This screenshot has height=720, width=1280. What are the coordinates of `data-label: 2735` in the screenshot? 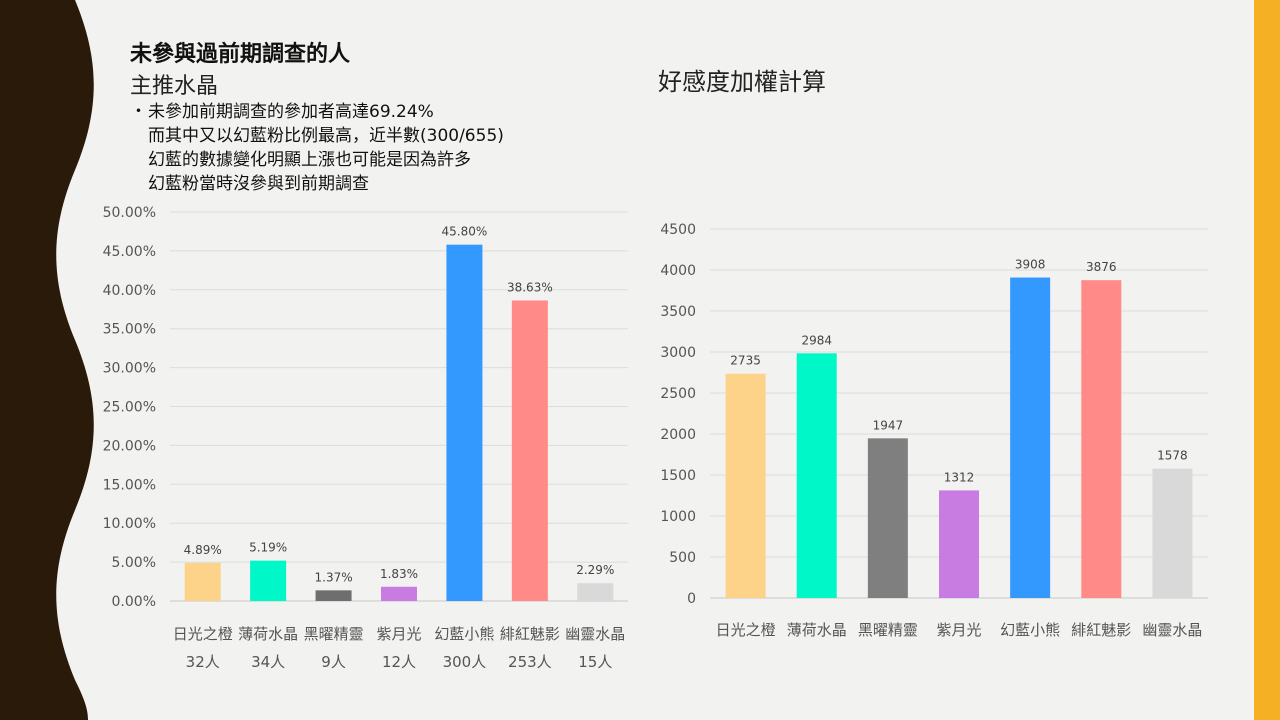 It's located at (745, 361).